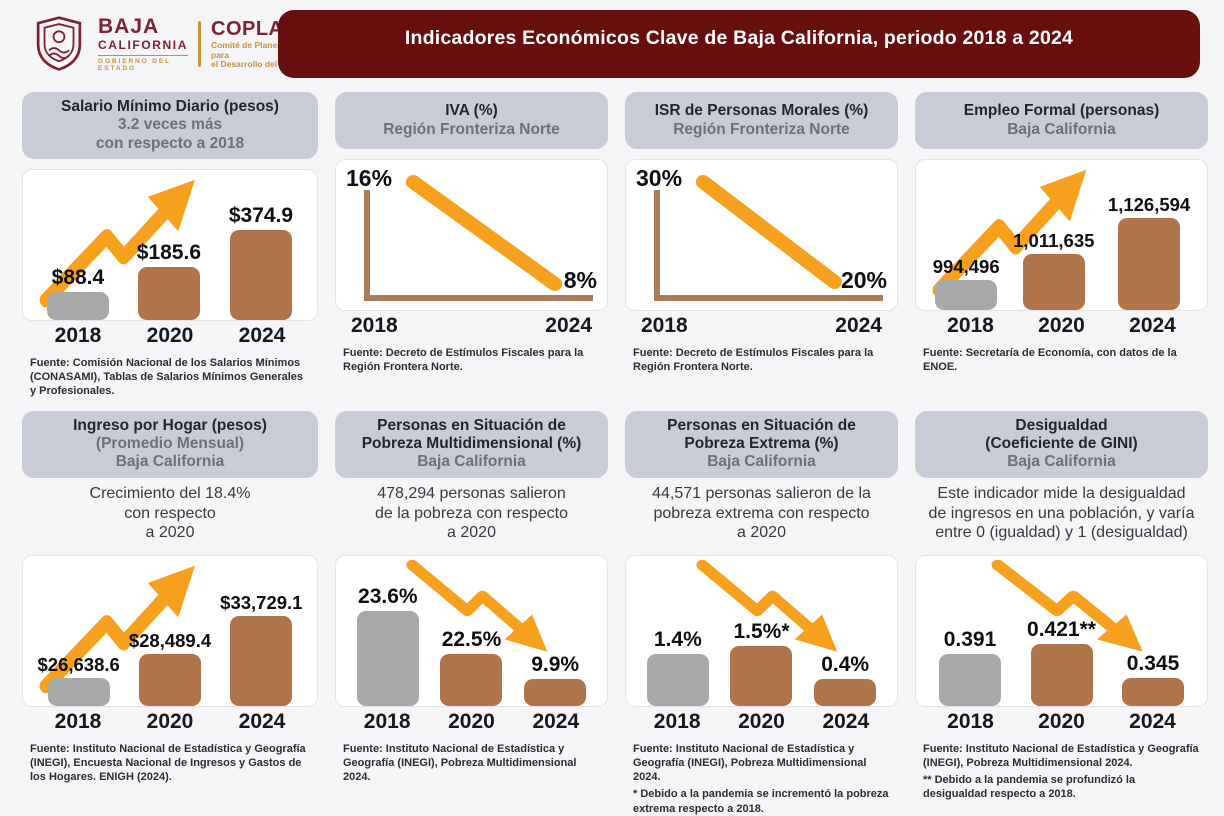 The image size is (1224, 816). What do you see at coordinates (59, 43) in the screenshot?
I see `state-crest-icon` at bounding box center [59, 43].